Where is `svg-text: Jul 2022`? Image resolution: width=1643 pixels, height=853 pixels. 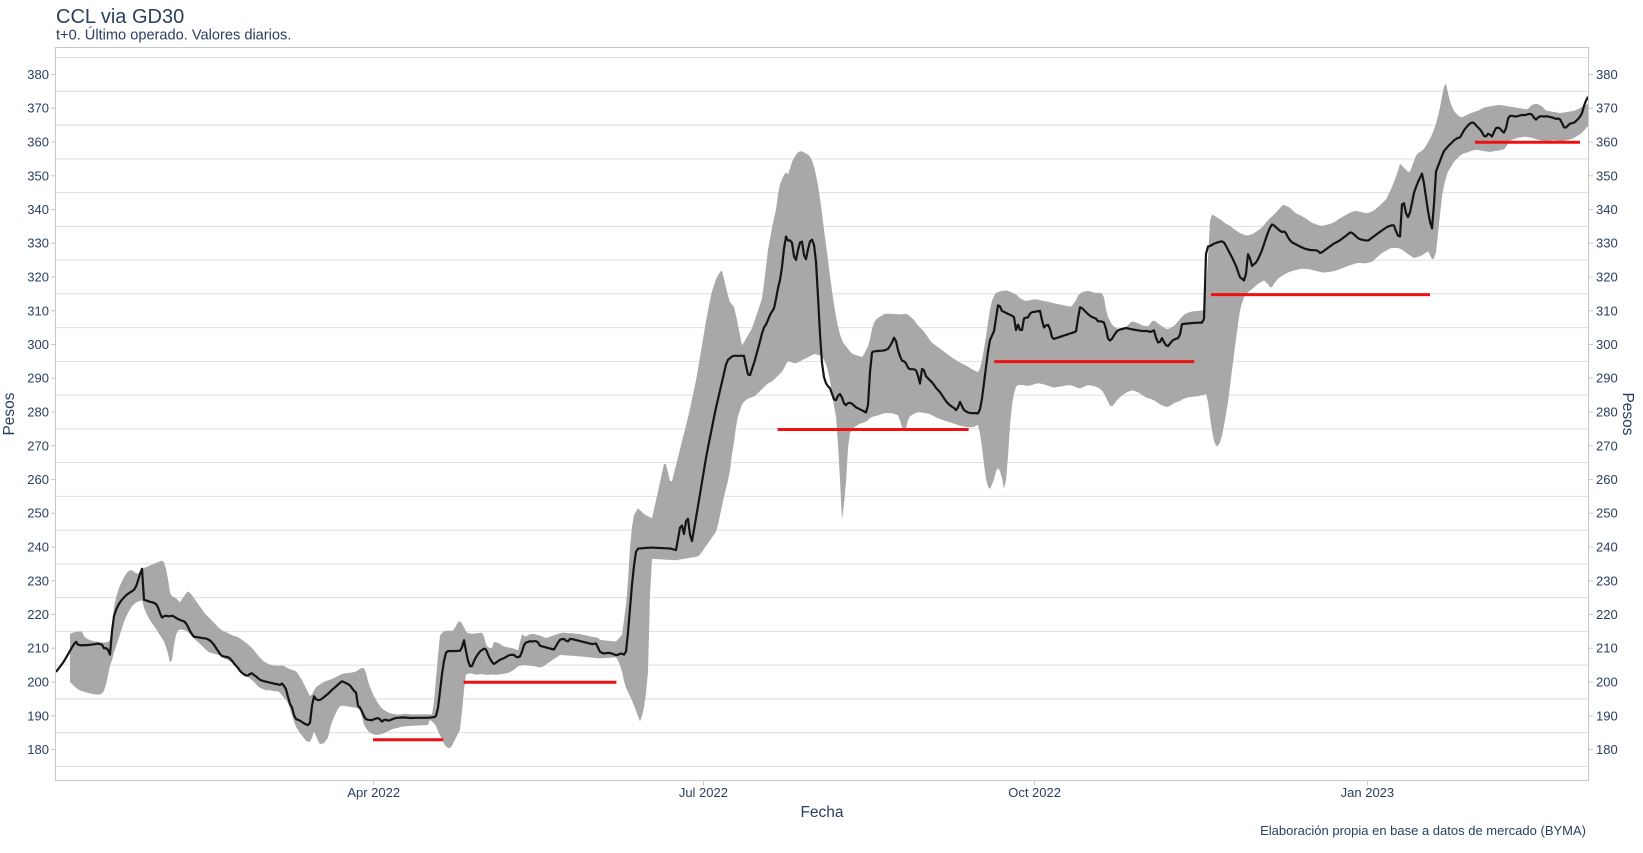 svg-text: Jul 2022 is located at coordinates (703, 792).